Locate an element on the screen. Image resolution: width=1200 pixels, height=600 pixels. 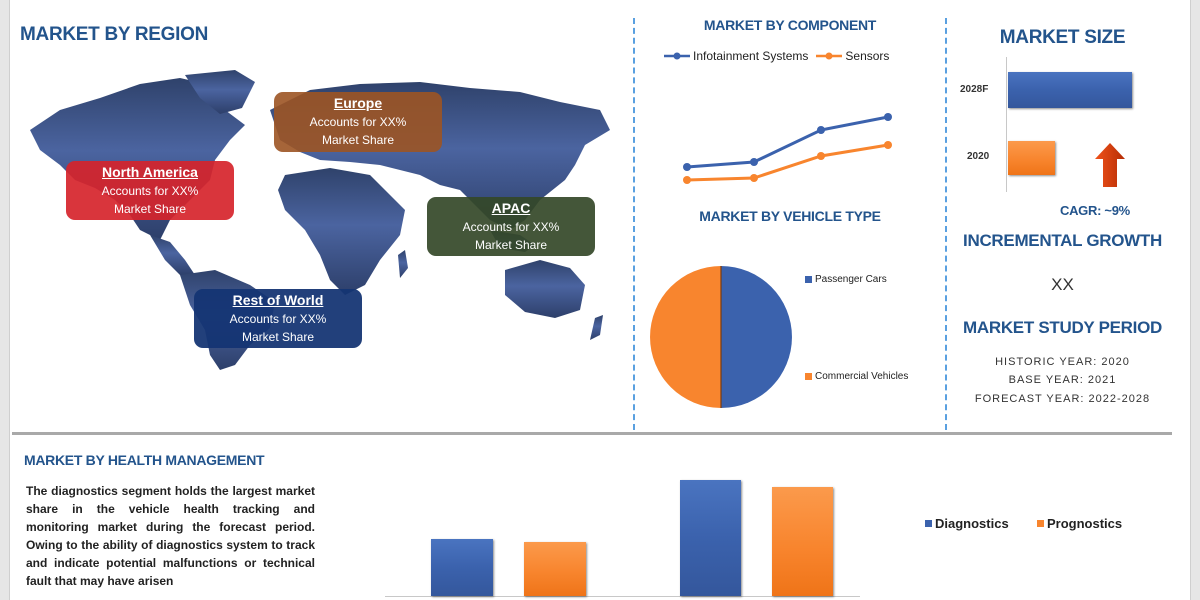
line-marker-orange-icon is located at coordinates (829, 56).